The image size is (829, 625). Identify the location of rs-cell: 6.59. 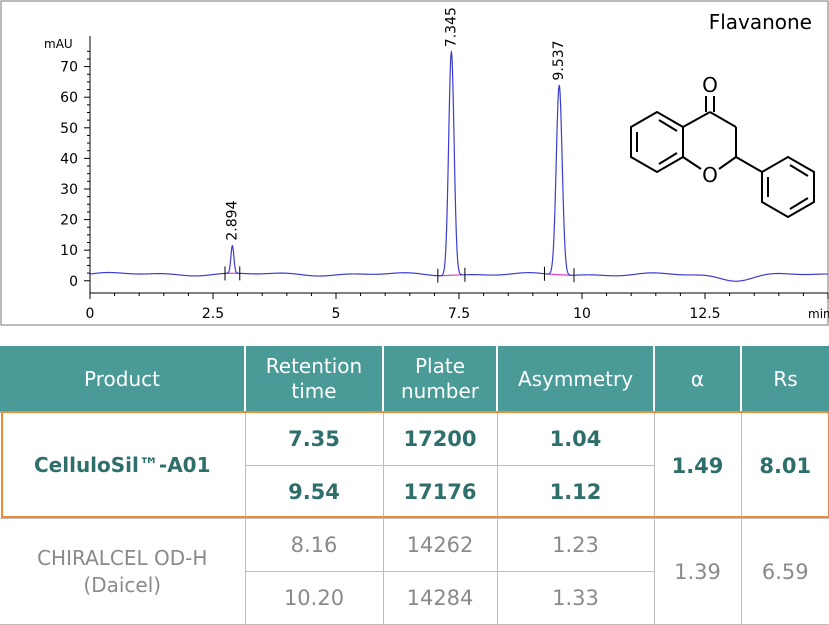
(784, 571).